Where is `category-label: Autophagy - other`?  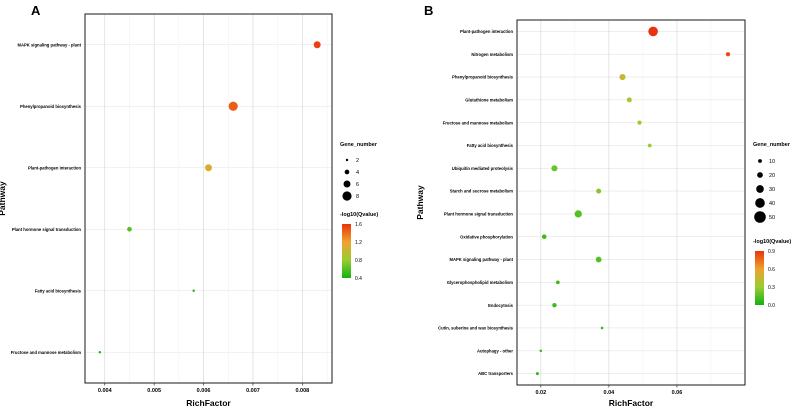 category-label: Autophagy - other is located at coordinates (495, 350).